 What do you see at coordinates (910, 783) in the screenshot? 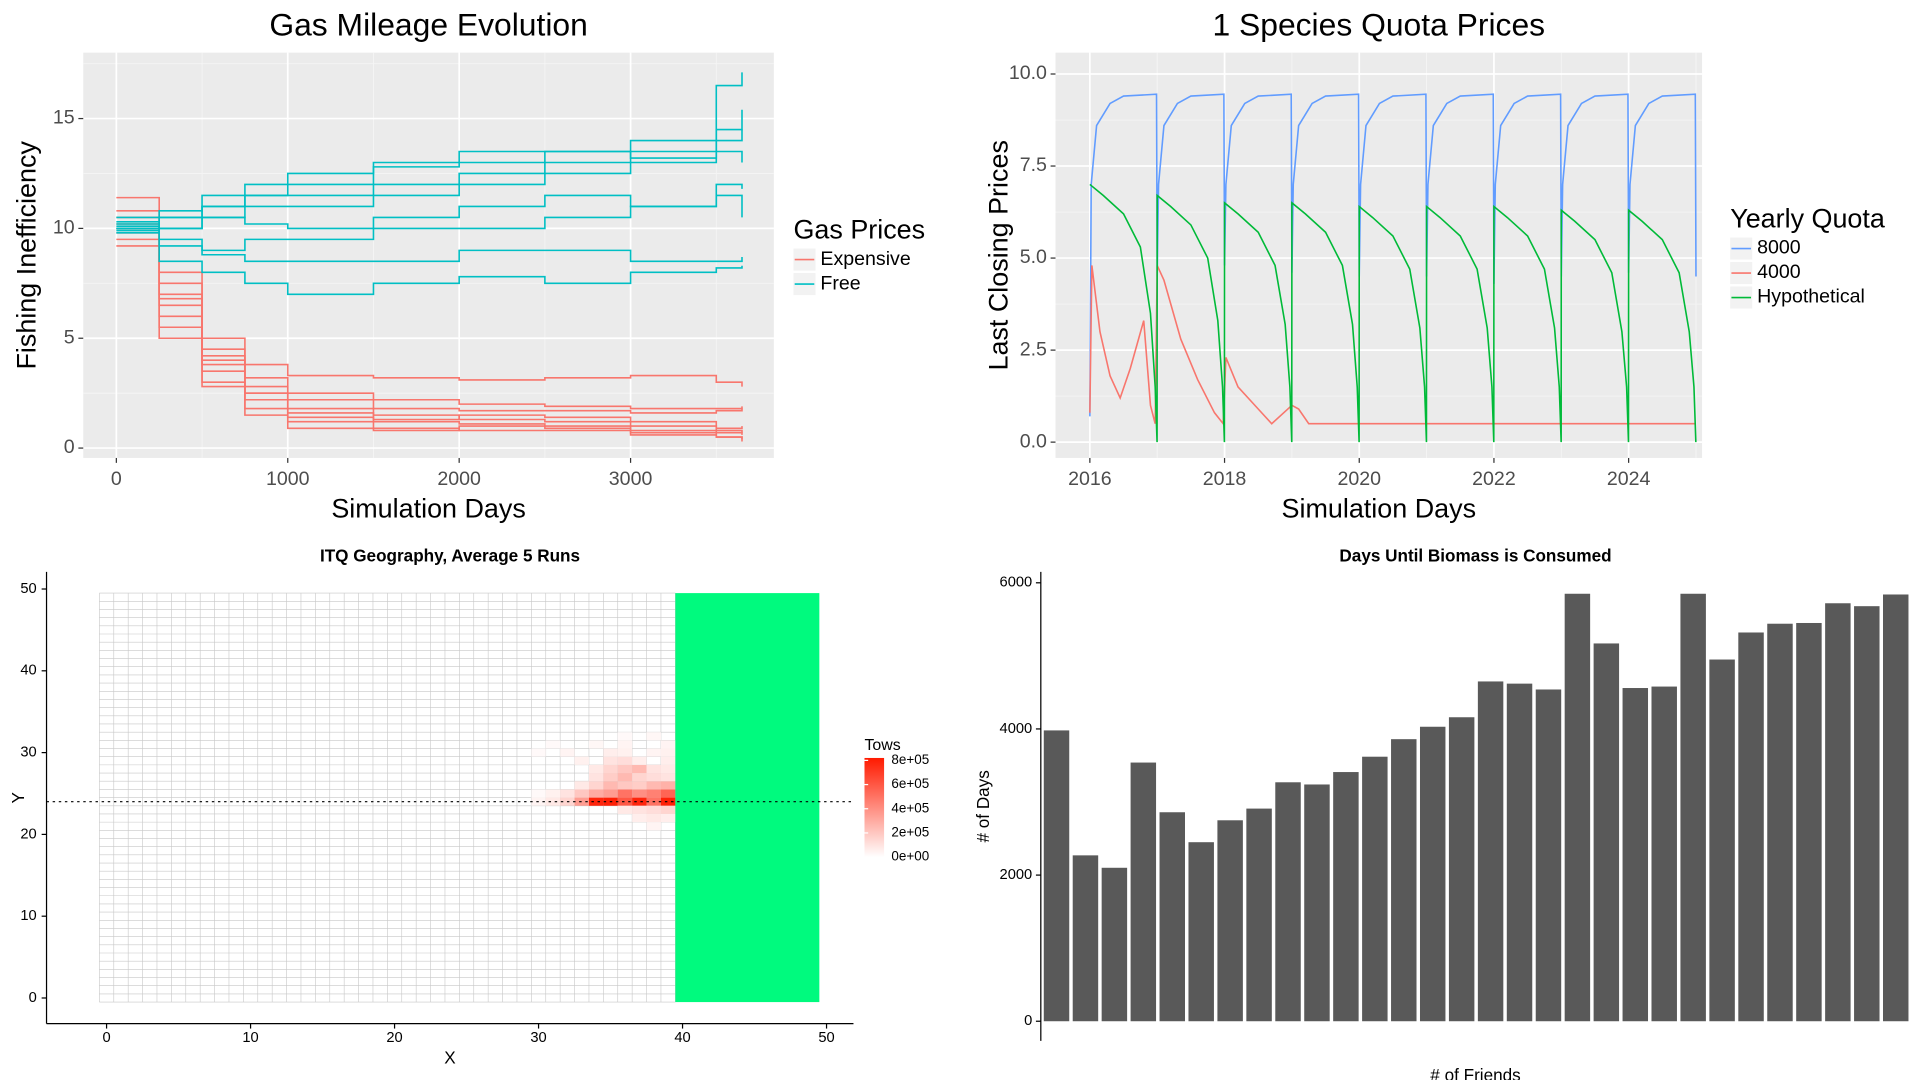
I see `colorbar-label: 6e+05` at bounding box center [910, 783].